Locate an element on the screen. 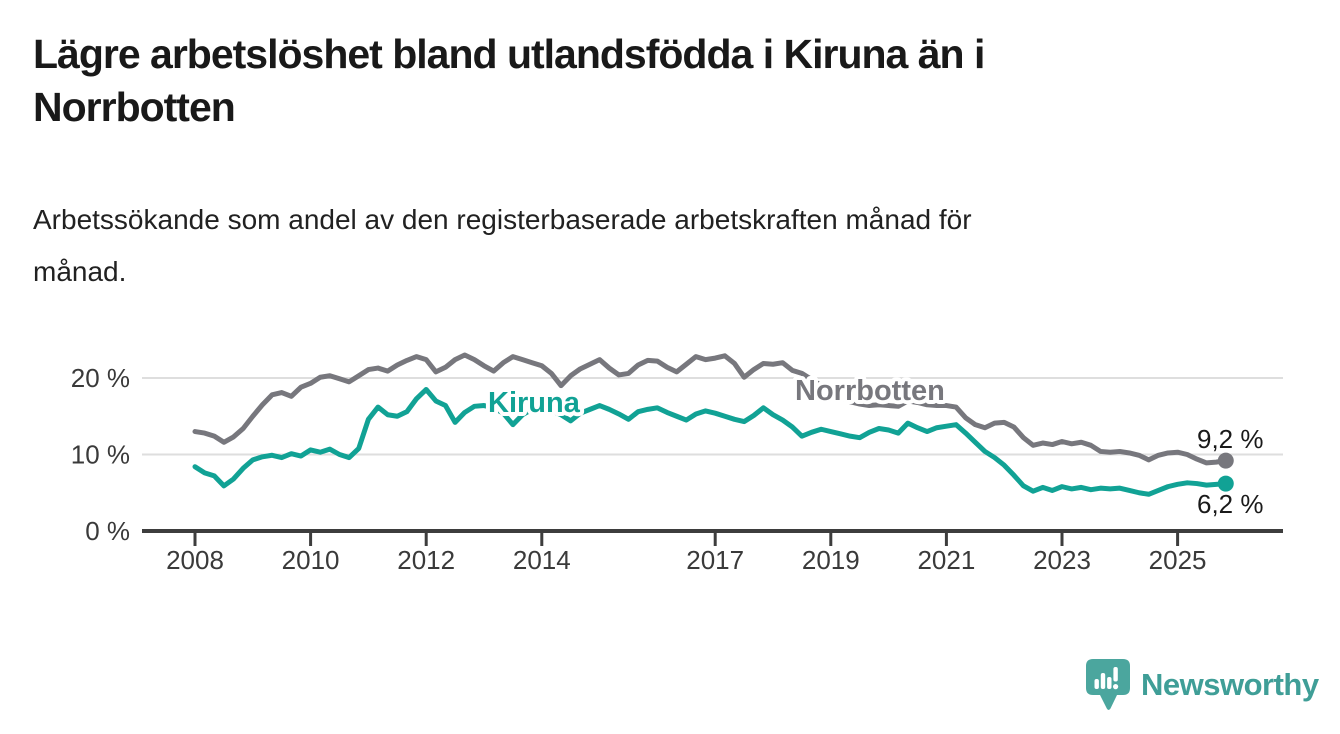 This screenshot has width=1340, height=734. x-axis-label: 2014 is located at coordinates (542, 560).